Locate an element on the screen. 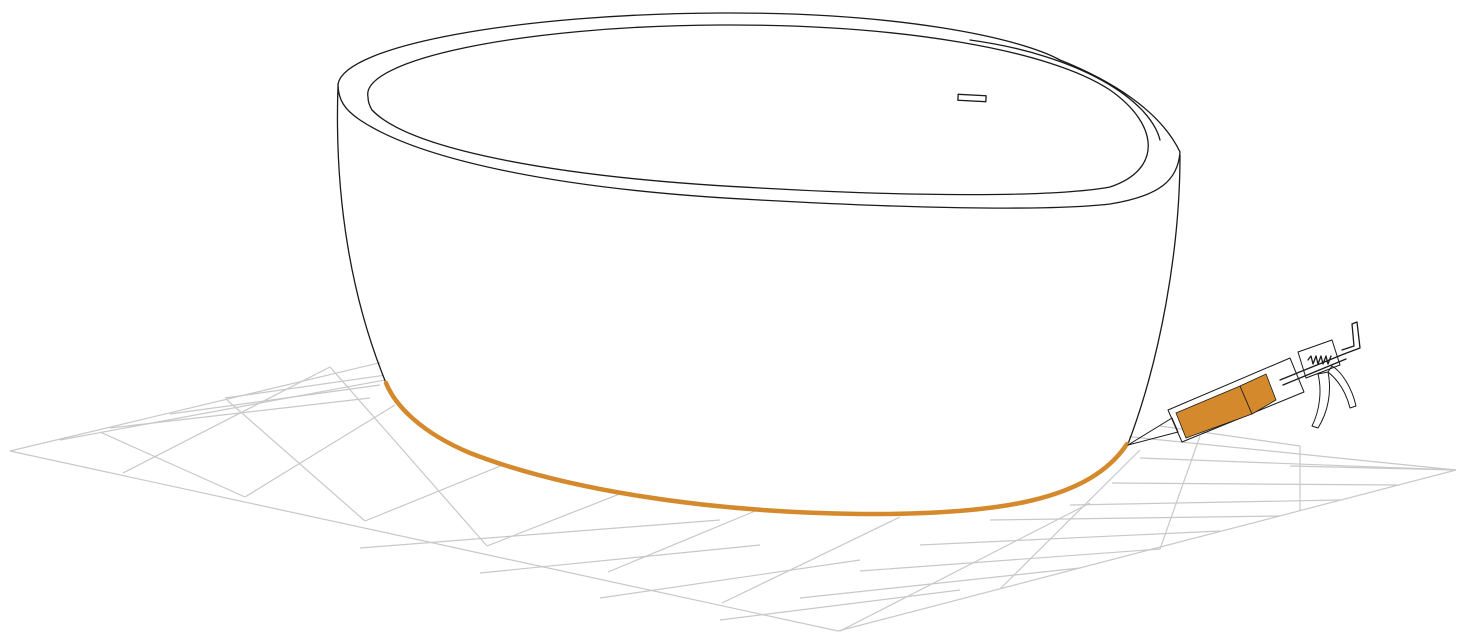 The height and width of the screenshot is (635, 1461). sealant-bead is located at coordinates (756, 448).